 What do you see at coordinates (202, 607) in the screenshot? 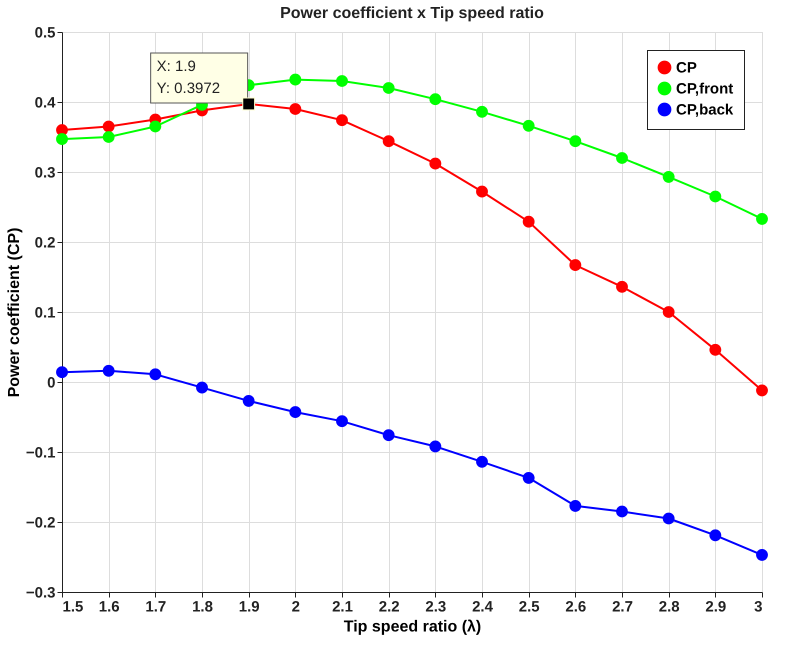
I see `x-tick-label: 1.8` at bounding box center [202, 607].